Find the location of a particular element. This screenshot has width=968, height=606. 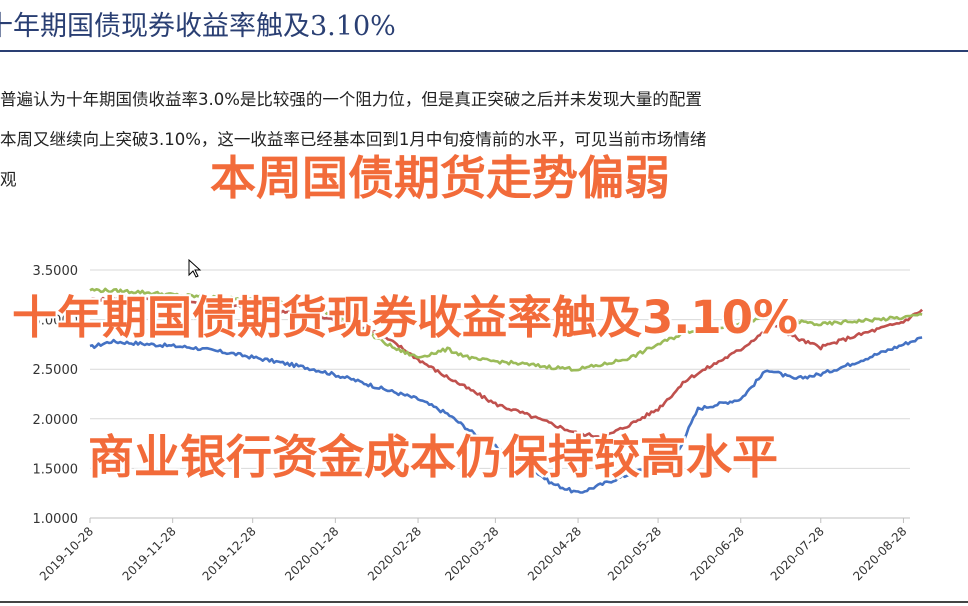

bottom-rule is located at coordinates (484, 602).